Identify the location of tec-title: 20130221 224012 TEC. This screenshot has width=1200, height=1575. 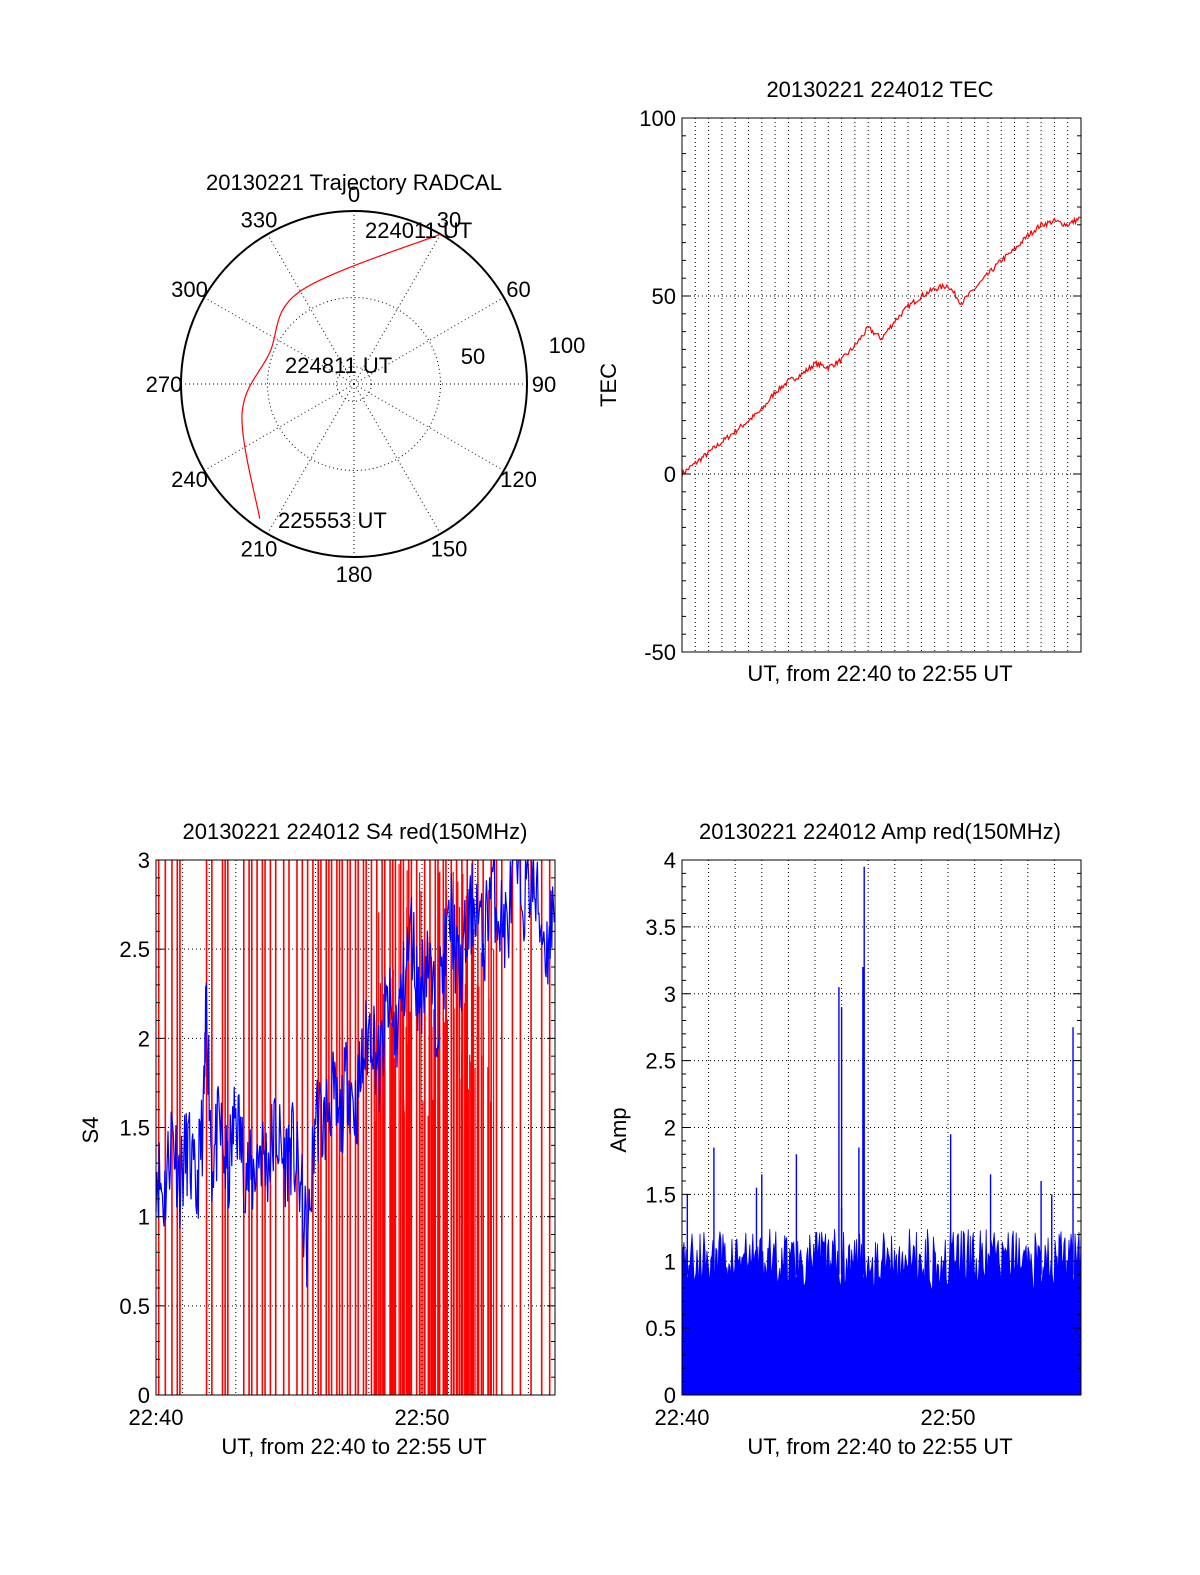
(879, 89).